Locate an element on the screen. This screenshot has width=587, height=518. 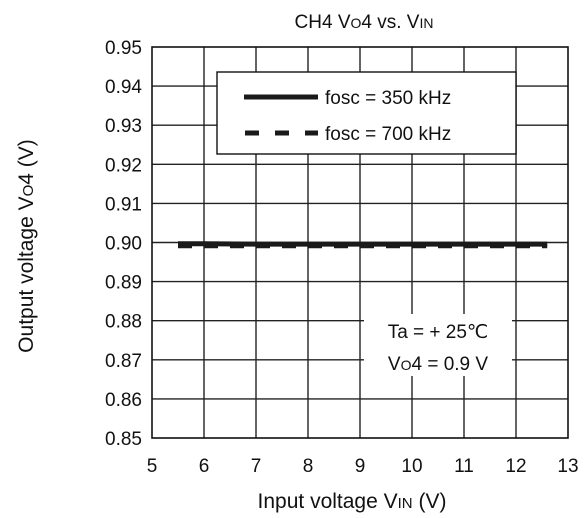
x-tick-label-0: 5 is located at coordinates (152, 466).